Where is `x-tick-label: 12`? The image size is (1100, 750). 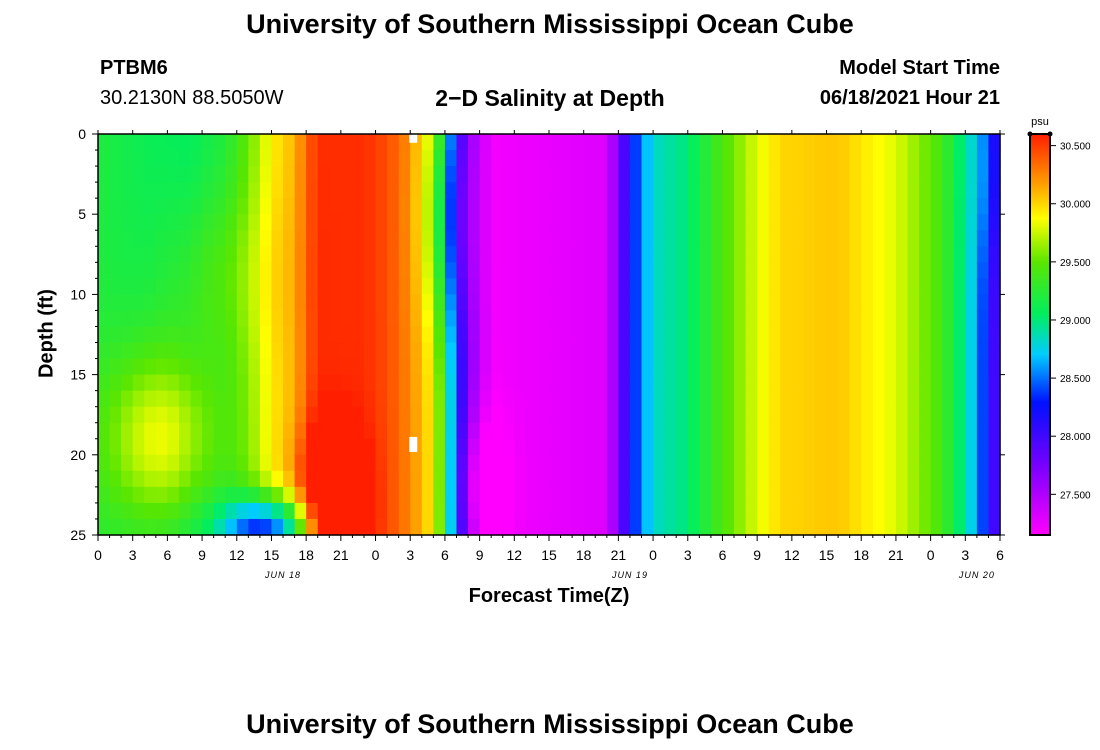
x-tick-label: 12 is located at coordinates (237, 555).